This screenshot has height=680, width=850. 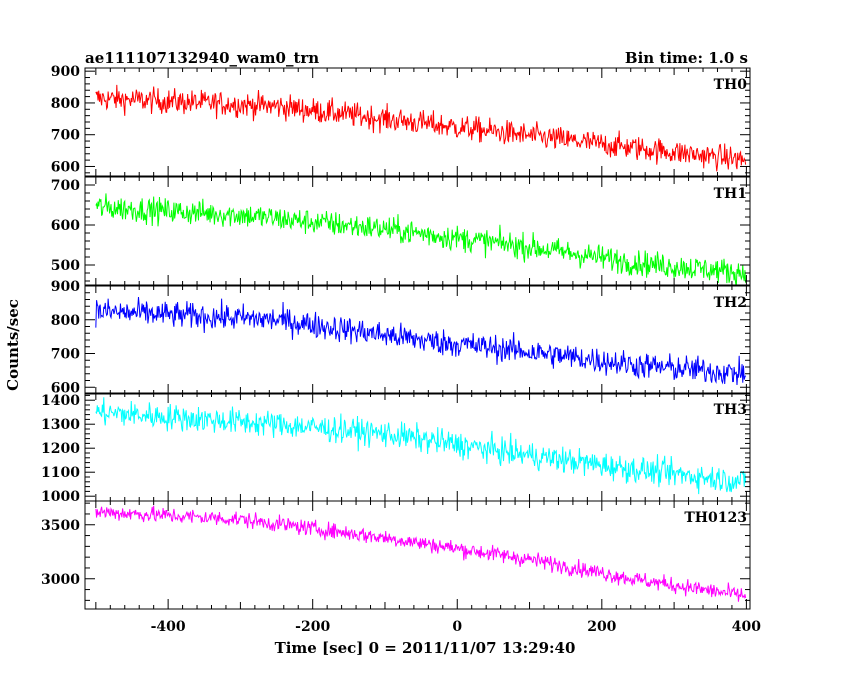 What do you see at coordinates (421, 553) in the screenshot?
I see `series-th0123` at bounding box center [421, 553].